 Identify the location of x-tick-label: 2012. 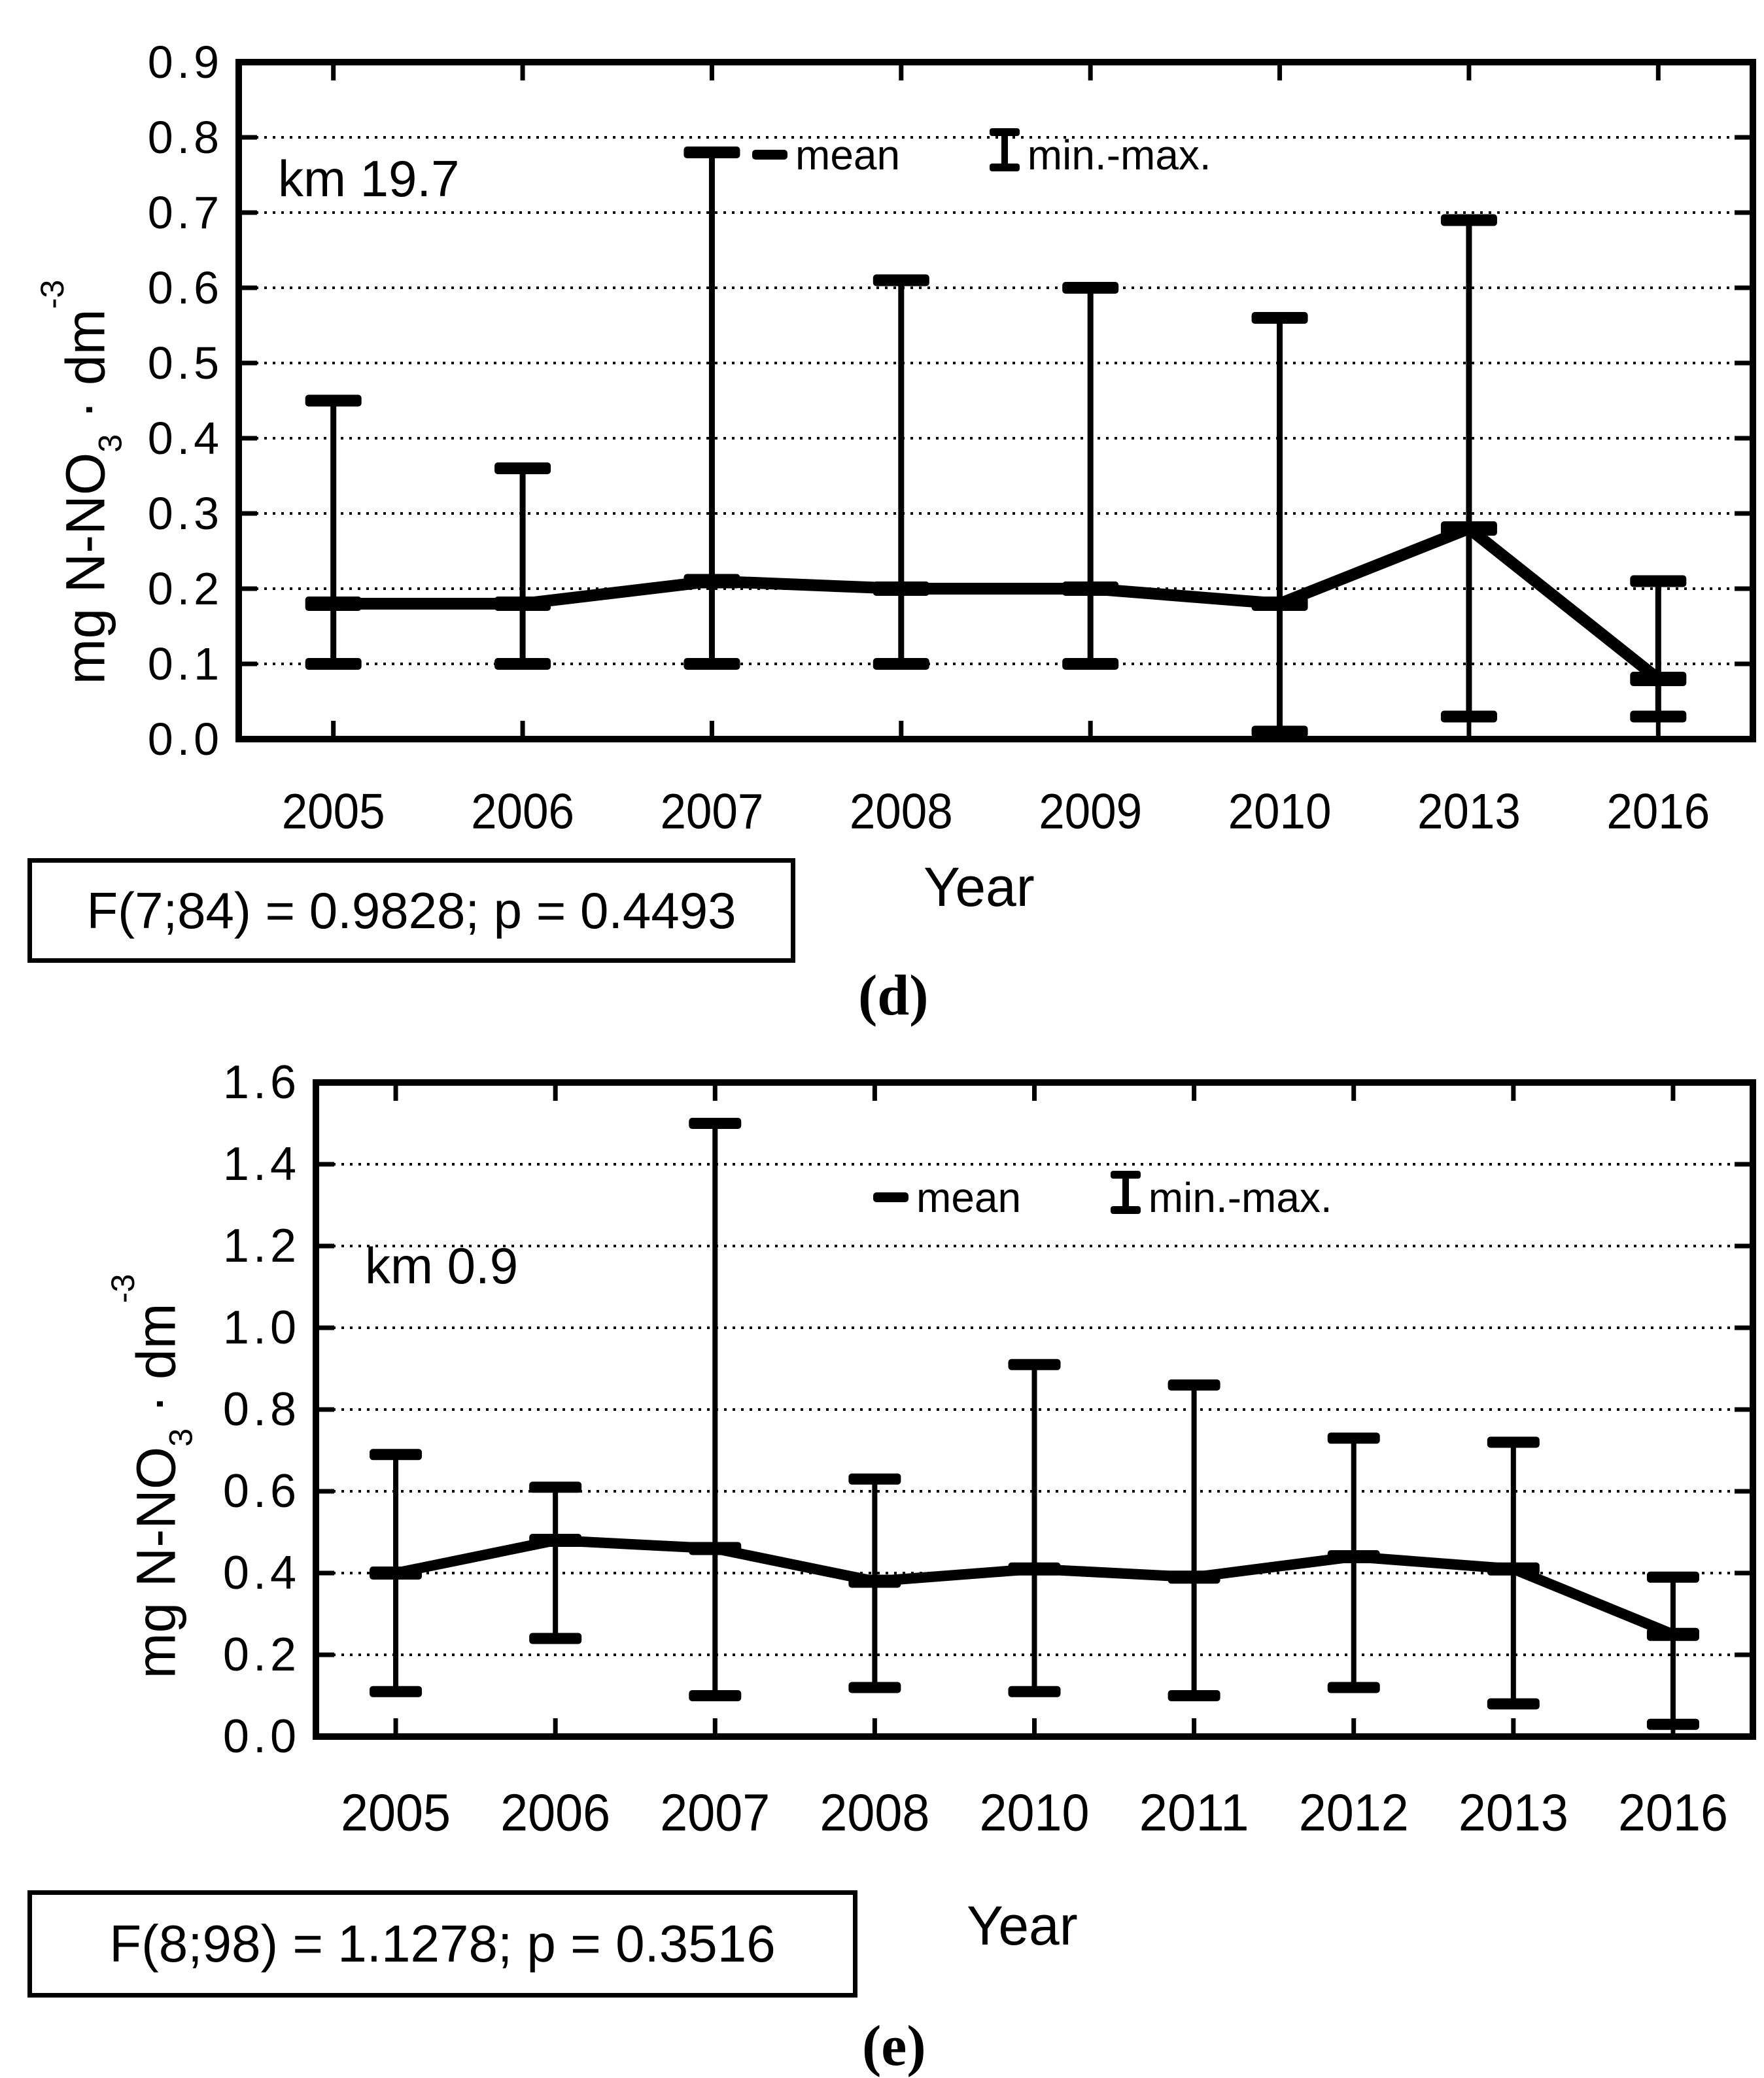
(1354, 1813).